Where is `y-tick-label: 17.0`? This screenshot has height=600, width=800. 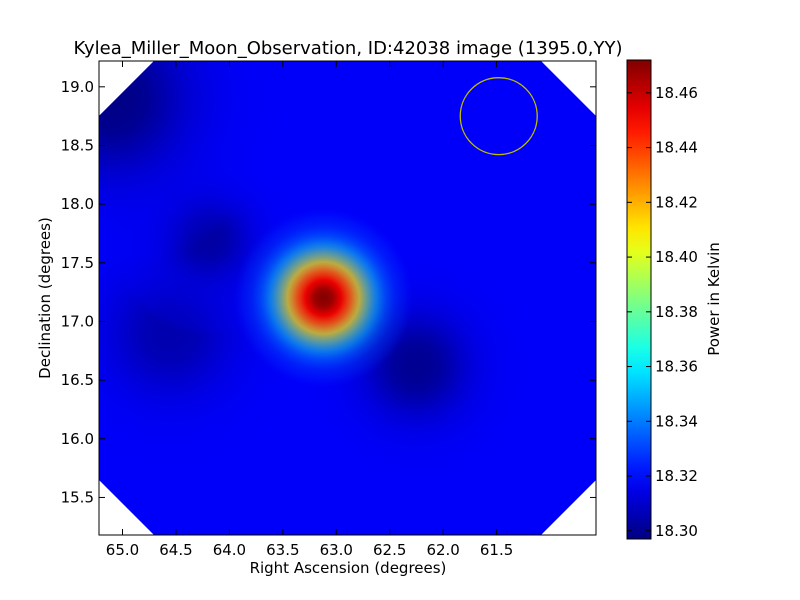
y-tick-label: 17.0 is located at coordinates (77, 321).